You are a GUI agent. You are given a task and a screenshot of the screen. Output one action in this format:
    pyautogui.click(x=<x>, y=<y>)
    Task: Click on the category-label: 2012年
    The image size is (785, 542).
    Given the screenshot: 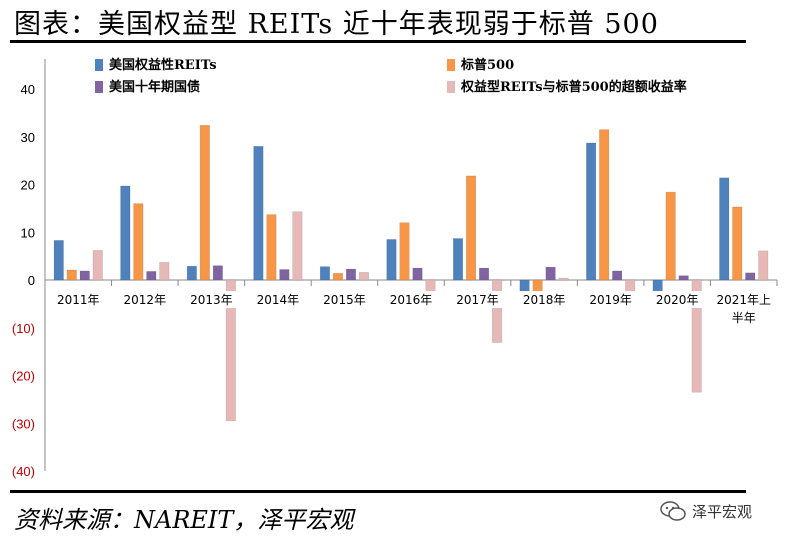 What is the action you would take?
    pyautogui.click(x=145, y=300)
    